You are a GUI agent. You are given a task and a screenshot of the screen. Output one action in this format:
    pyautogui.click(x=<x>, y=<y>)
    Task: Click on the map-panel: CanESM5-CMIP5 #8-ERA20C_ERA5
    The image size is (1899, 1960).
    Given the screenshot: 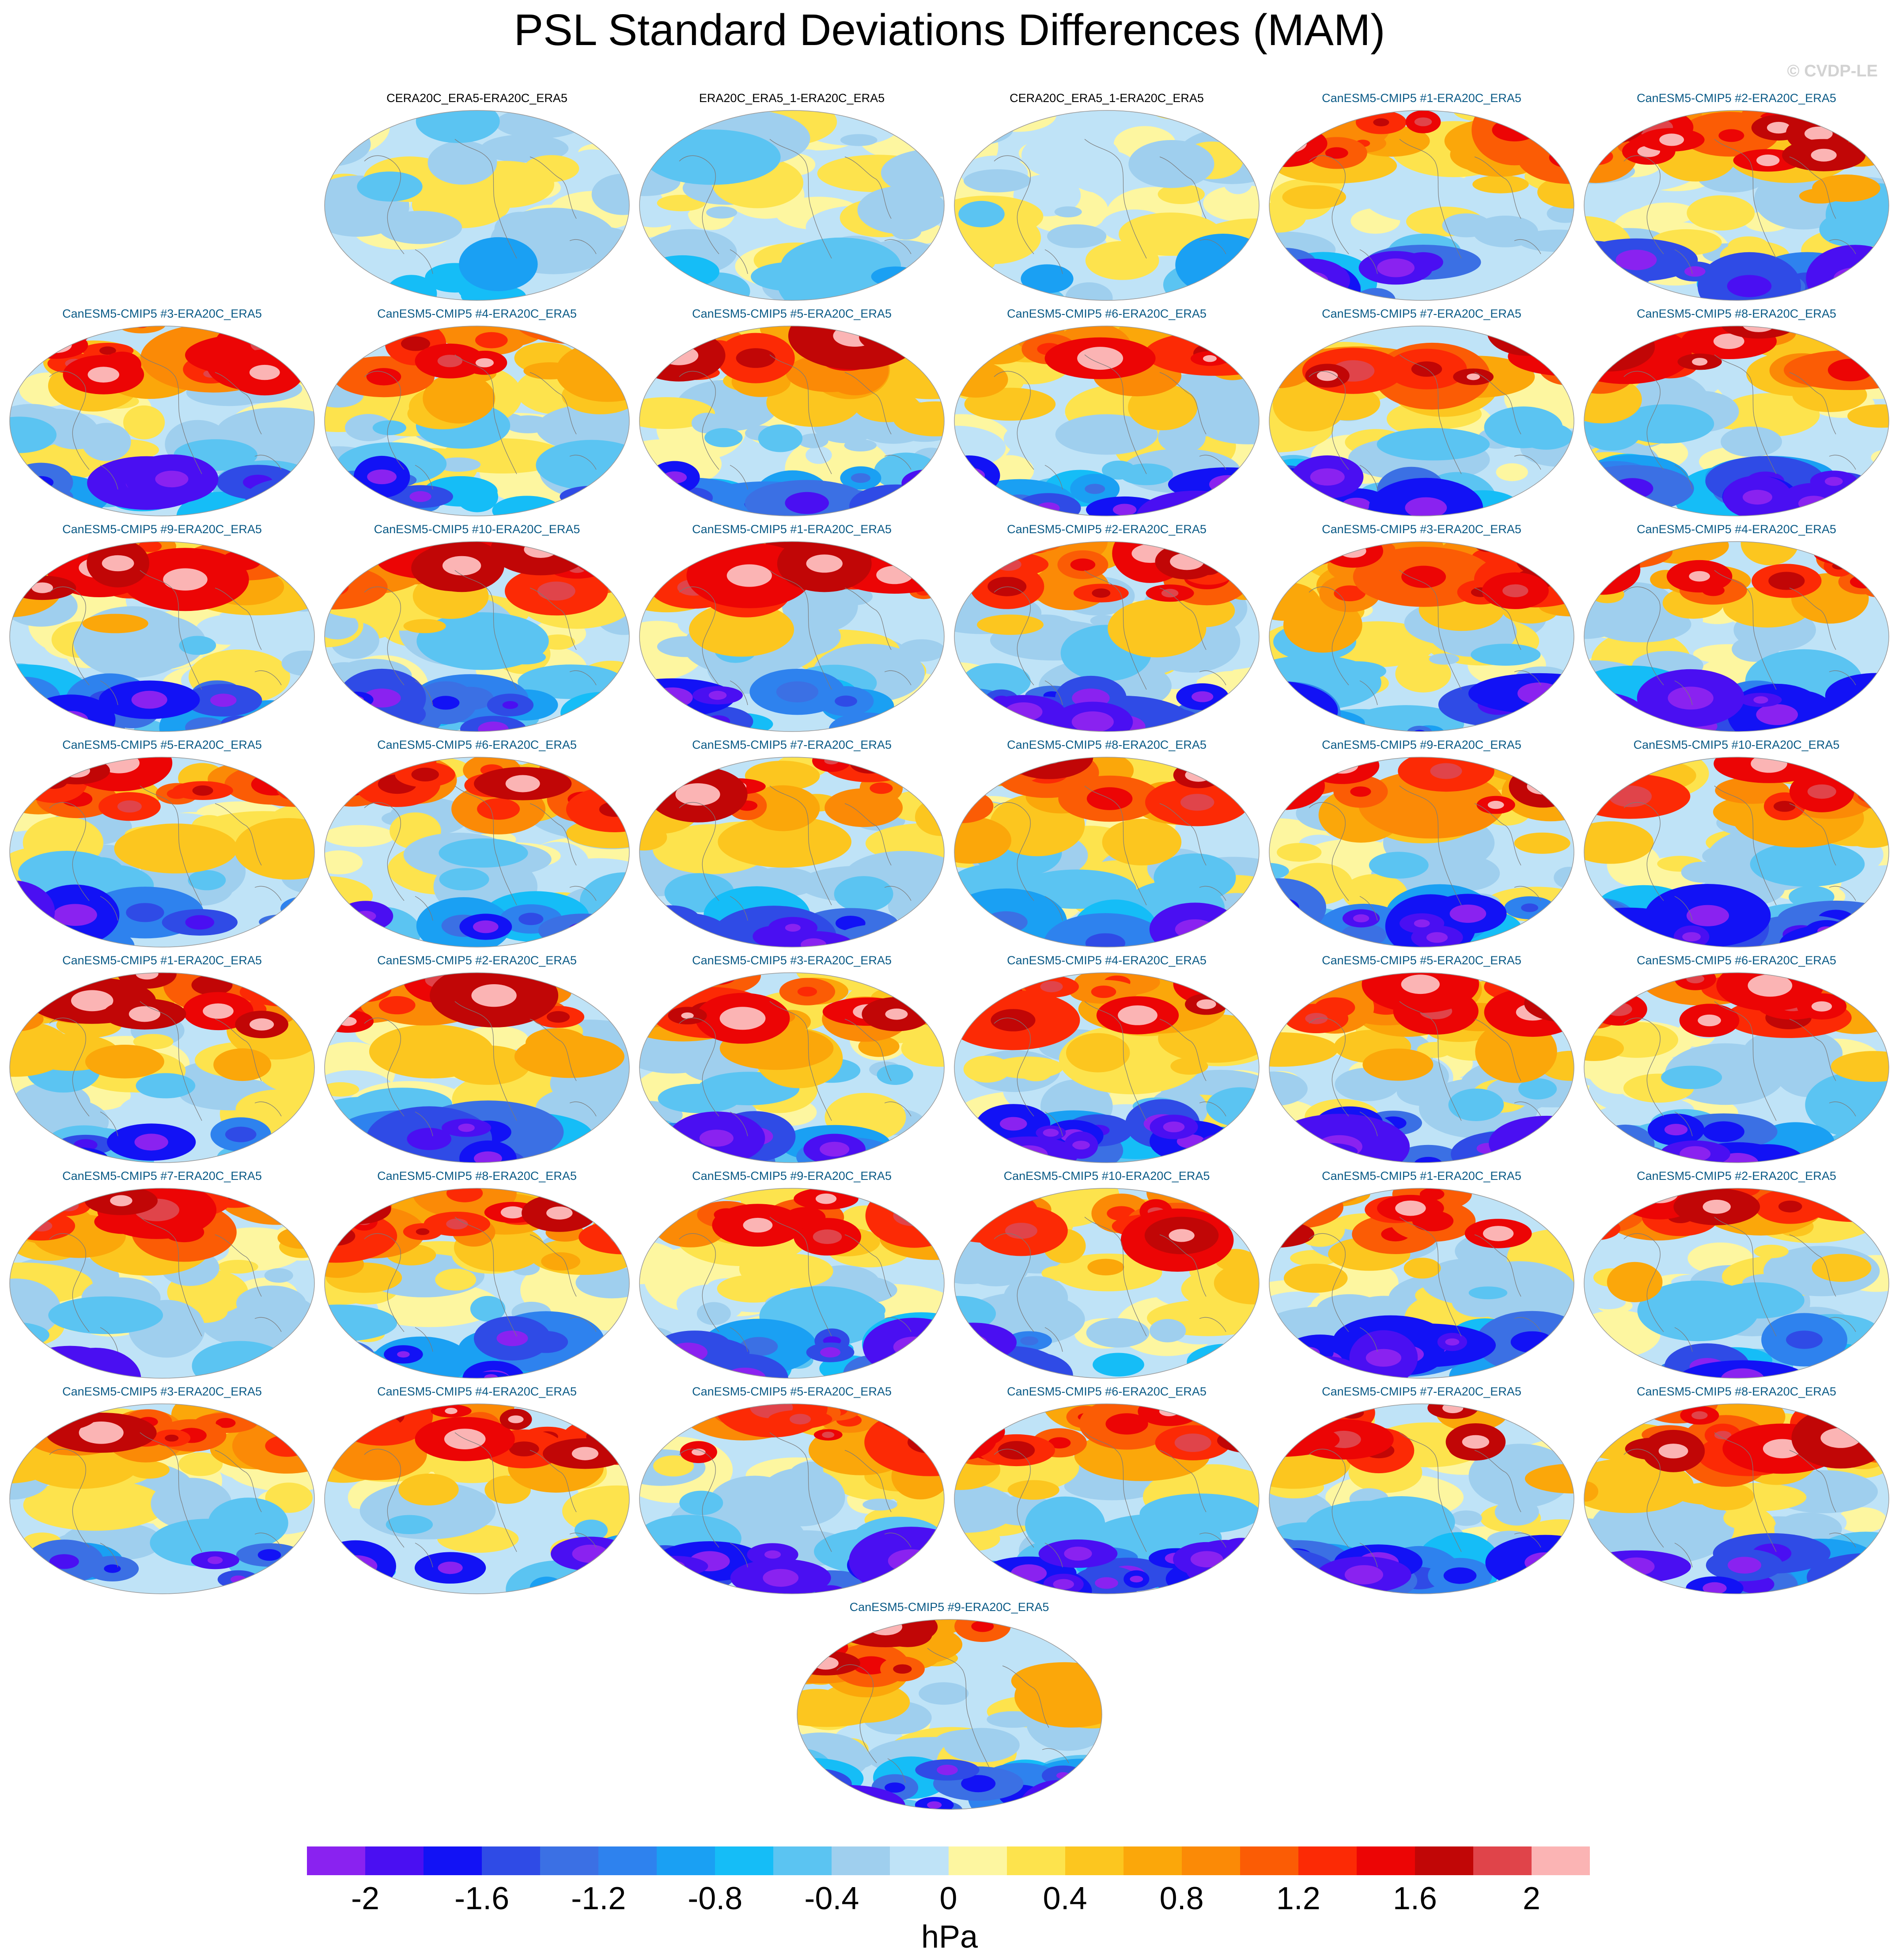 What is the action you would take?
    pyautogui.click(x=1736, y=414)
    